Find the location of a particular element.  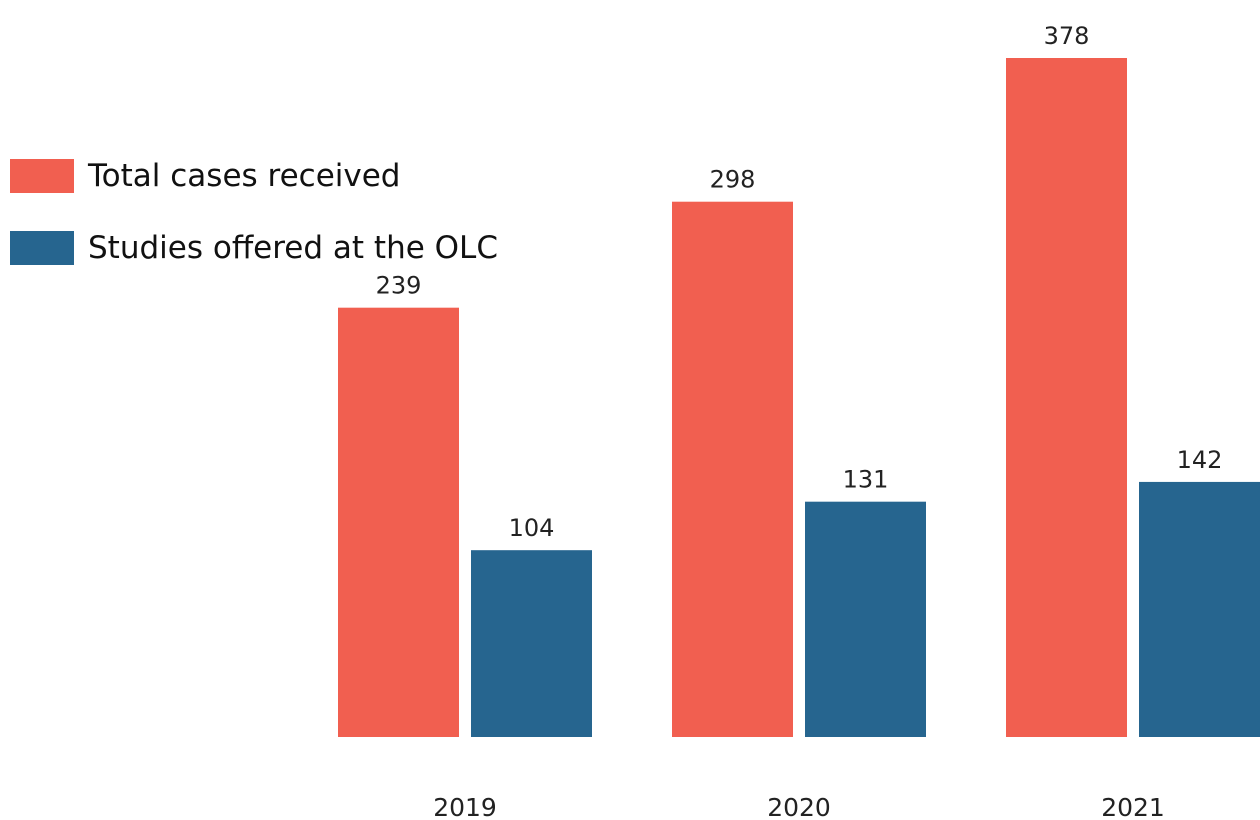

legend-swatch-studies-offered is located at coordinates (42, 248).